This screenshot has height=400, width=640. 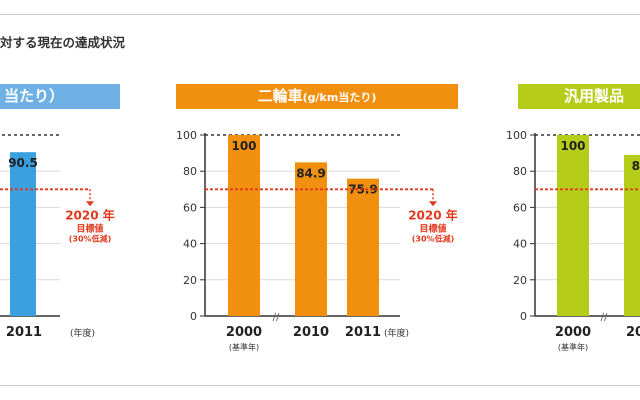 I want to click on chart-banner-3: 汎用製品, so click(x=579, y=96).